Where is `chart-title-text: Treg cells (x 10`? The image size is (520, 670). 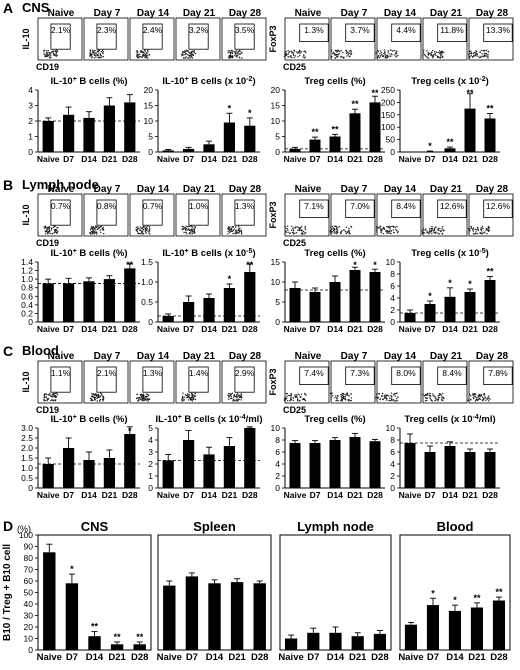
chart-title-text: Treg cells (x 10 is located at coordinates (438, 419).